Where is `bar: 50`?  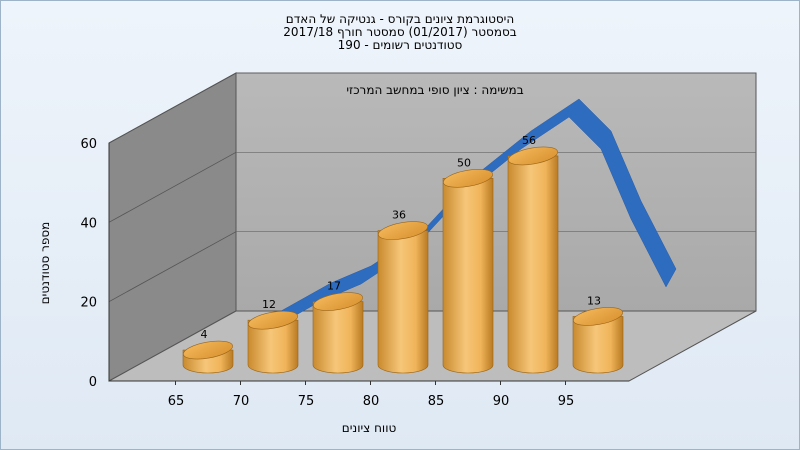
bar: 50 is located at coordinates (468, 265).